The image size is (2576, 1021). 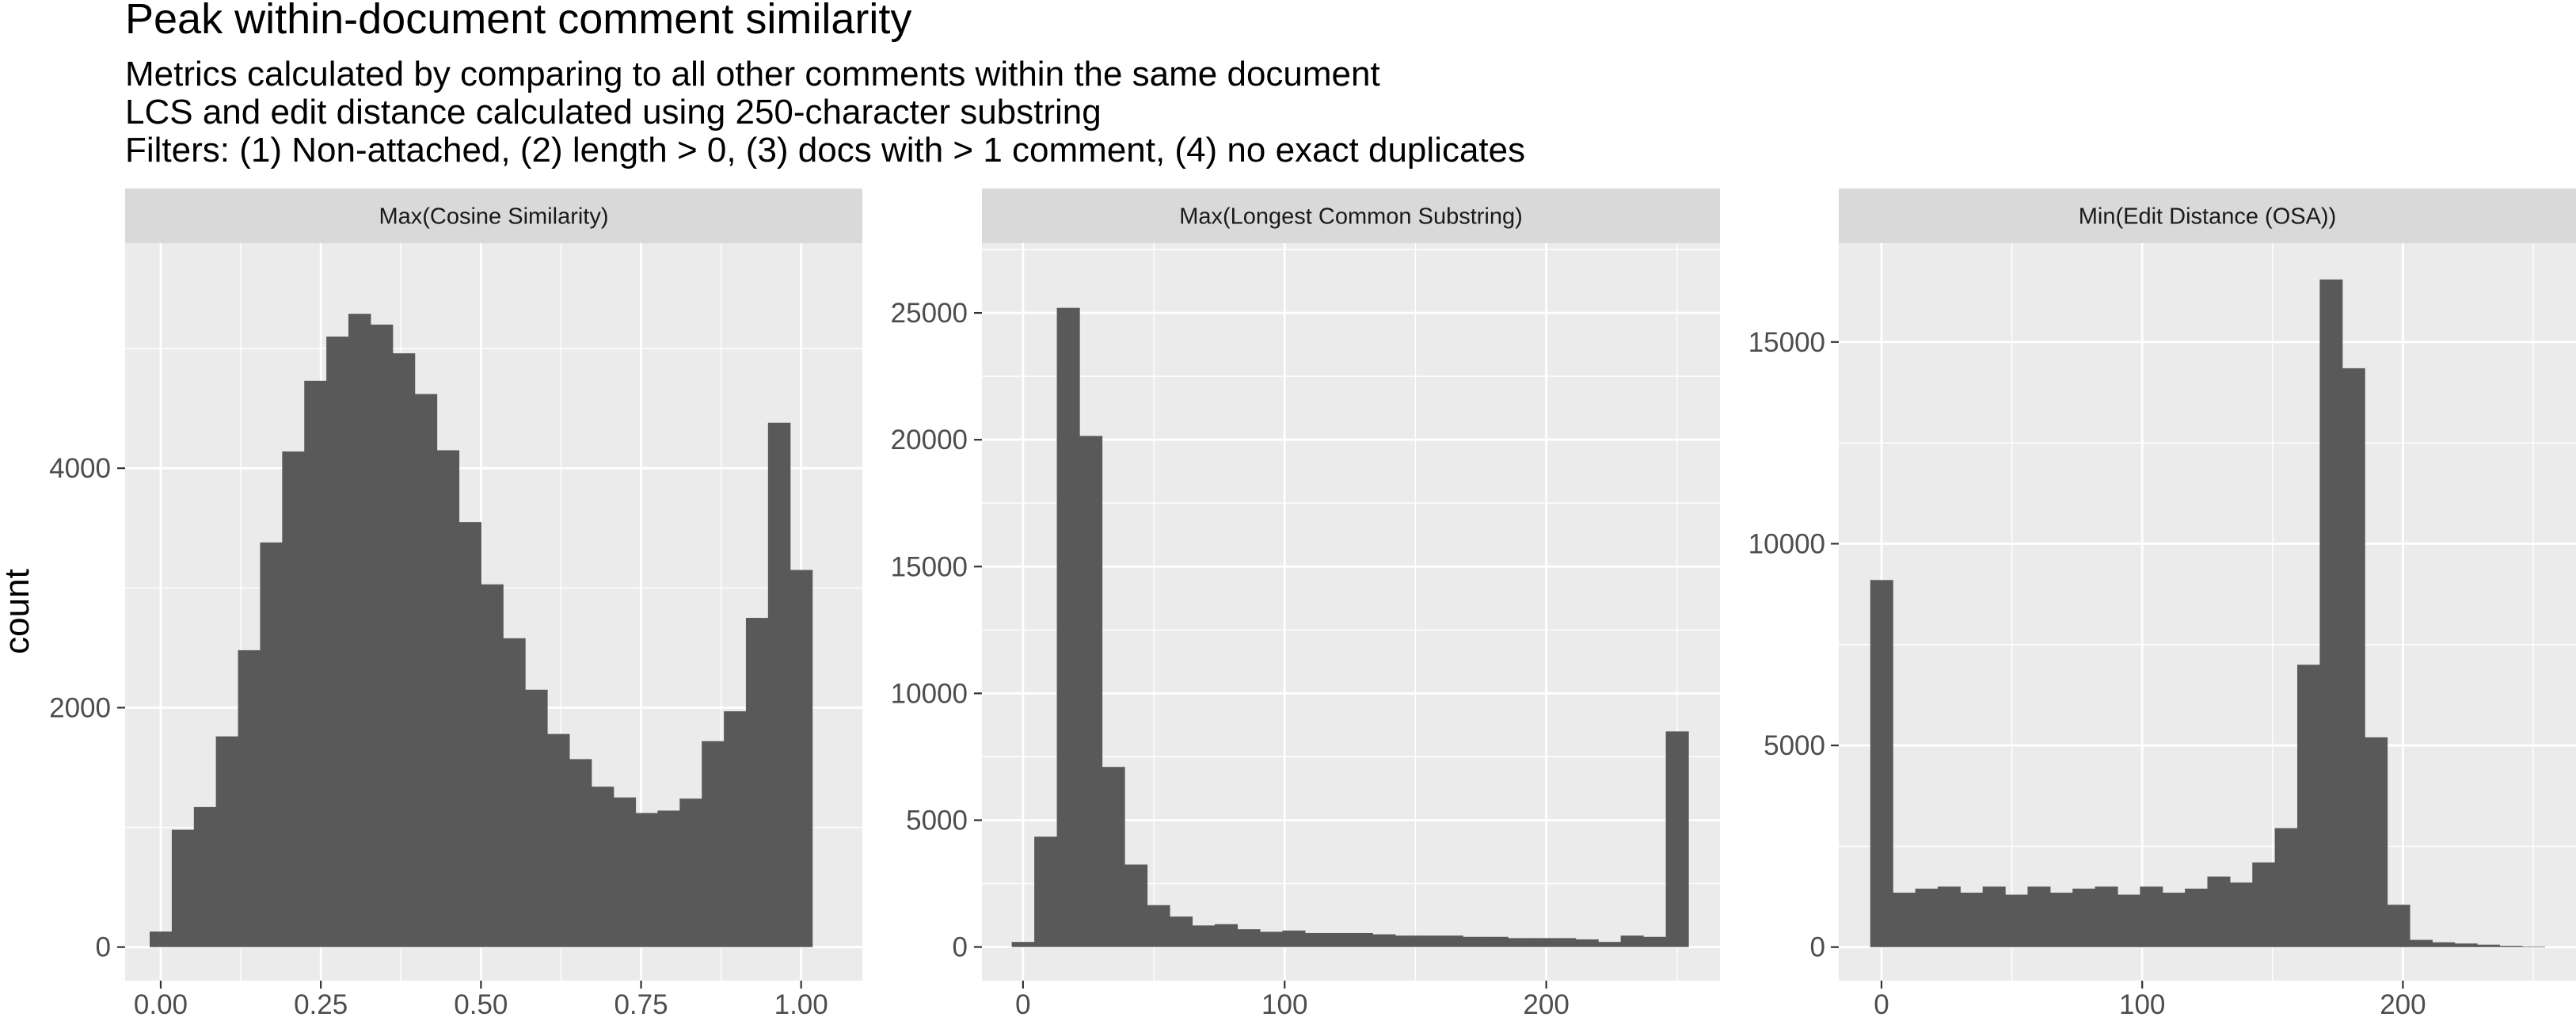 What do you see at coordinates (161, 1004) in the screenshot?
I see `x-tick-label: 0.00` at bounding box center [161, 1004].